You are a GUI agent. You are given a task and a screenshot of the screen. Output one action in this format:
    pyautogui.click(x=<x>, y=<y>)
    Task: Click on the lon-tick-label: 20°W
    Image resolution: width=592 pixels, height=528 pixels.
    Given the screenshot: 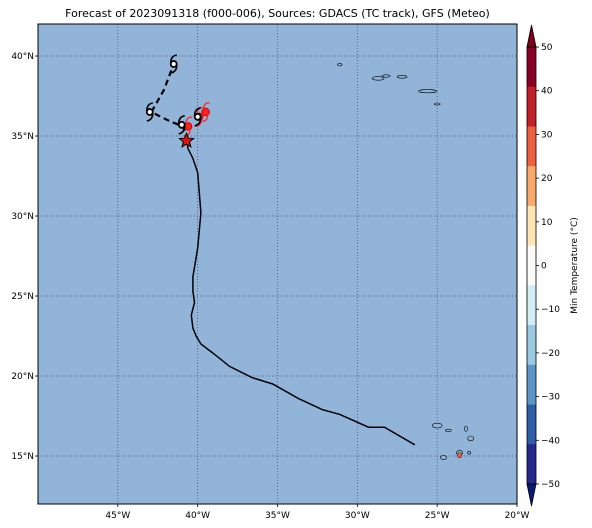 What is the action you would take?
    pyautogui.click(x=517, y=516)
    